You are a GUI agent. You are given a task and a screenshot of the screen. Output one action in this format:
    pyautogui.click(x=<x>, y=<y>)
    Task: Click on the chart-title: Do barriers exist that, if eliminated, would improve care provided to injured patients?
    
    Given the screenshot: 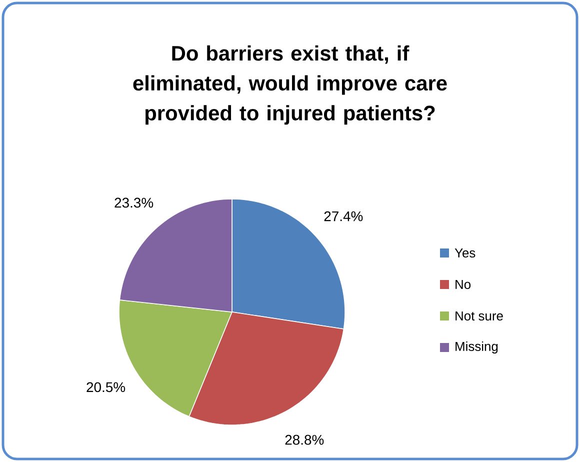 What is the action you would take?
    pyautogui.click(x=290, y=85)
    